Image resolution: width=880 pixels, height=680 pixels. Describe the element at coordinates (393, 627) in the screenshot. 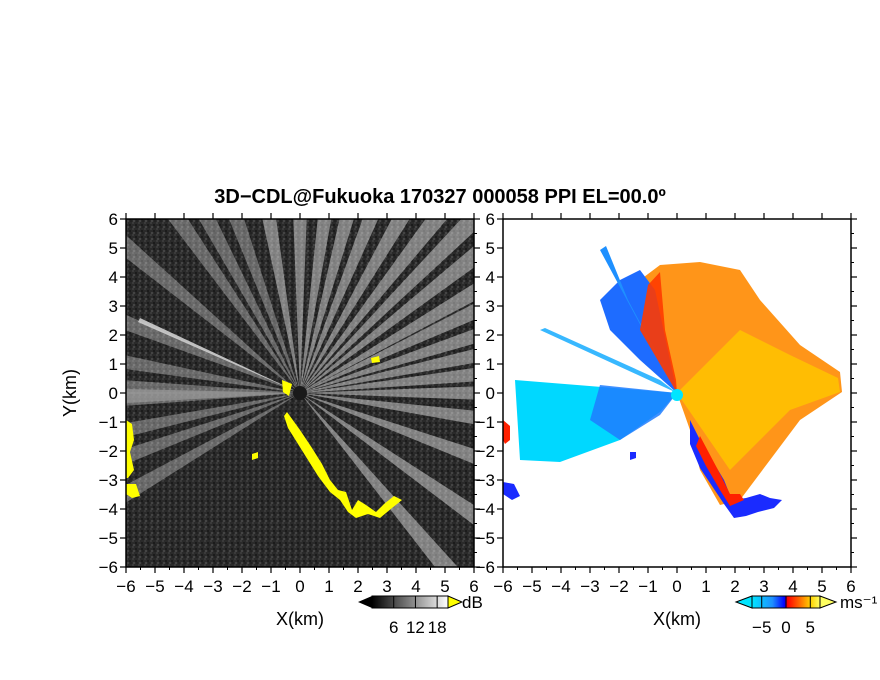

I see `colorbar-tick-label: 6` at that location.